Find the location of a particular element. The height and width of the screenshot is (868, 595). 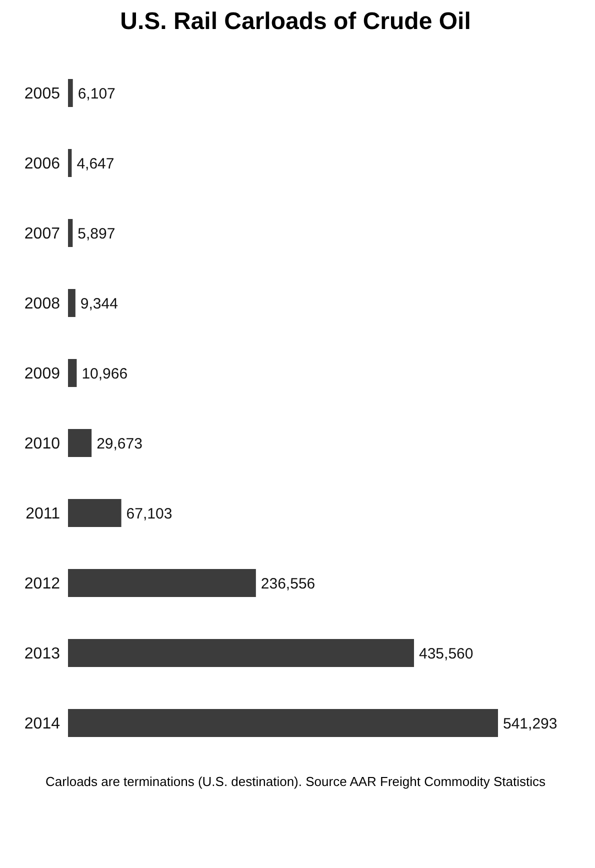

y-tick-label: 2006 is located at coordinates (42, 164).